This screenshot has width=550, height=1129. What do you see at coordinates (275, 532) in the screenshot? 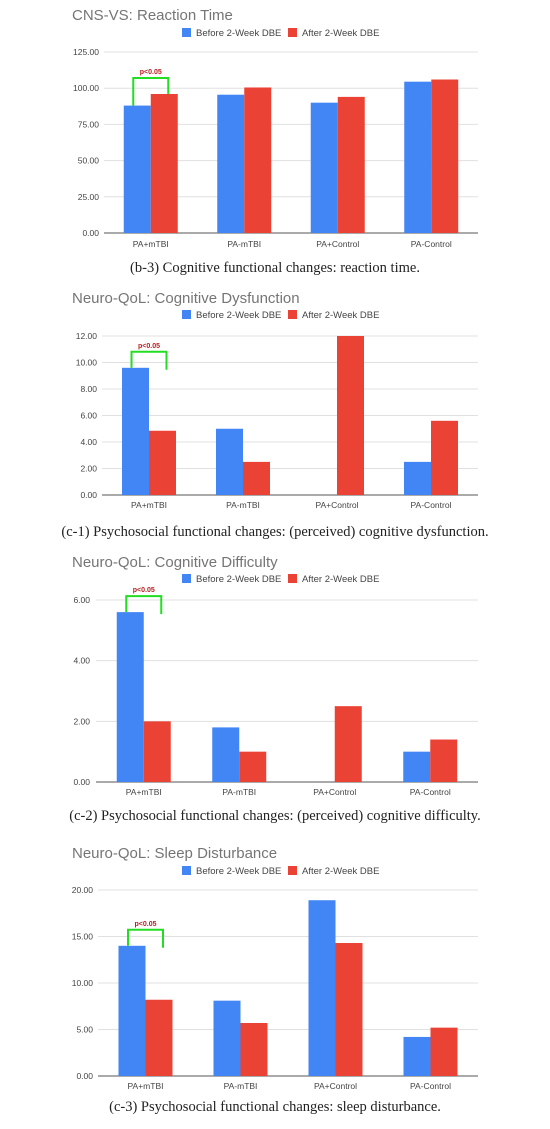
I see `figure-caption: (c-1) Psychosocial functional changes` at bounding box center [275, 532].